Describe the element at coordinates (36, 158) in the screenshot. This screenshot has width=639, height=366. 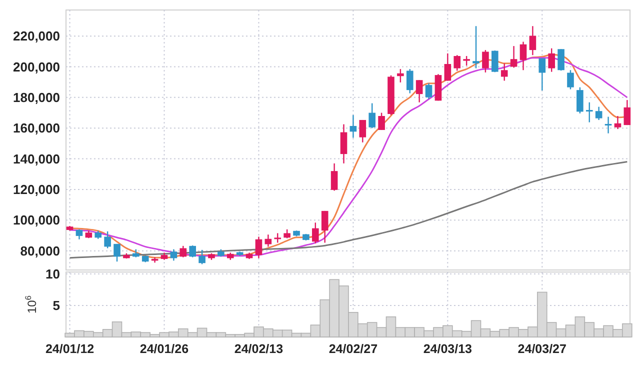
I see `y-tick-label: 140,000` at that location.